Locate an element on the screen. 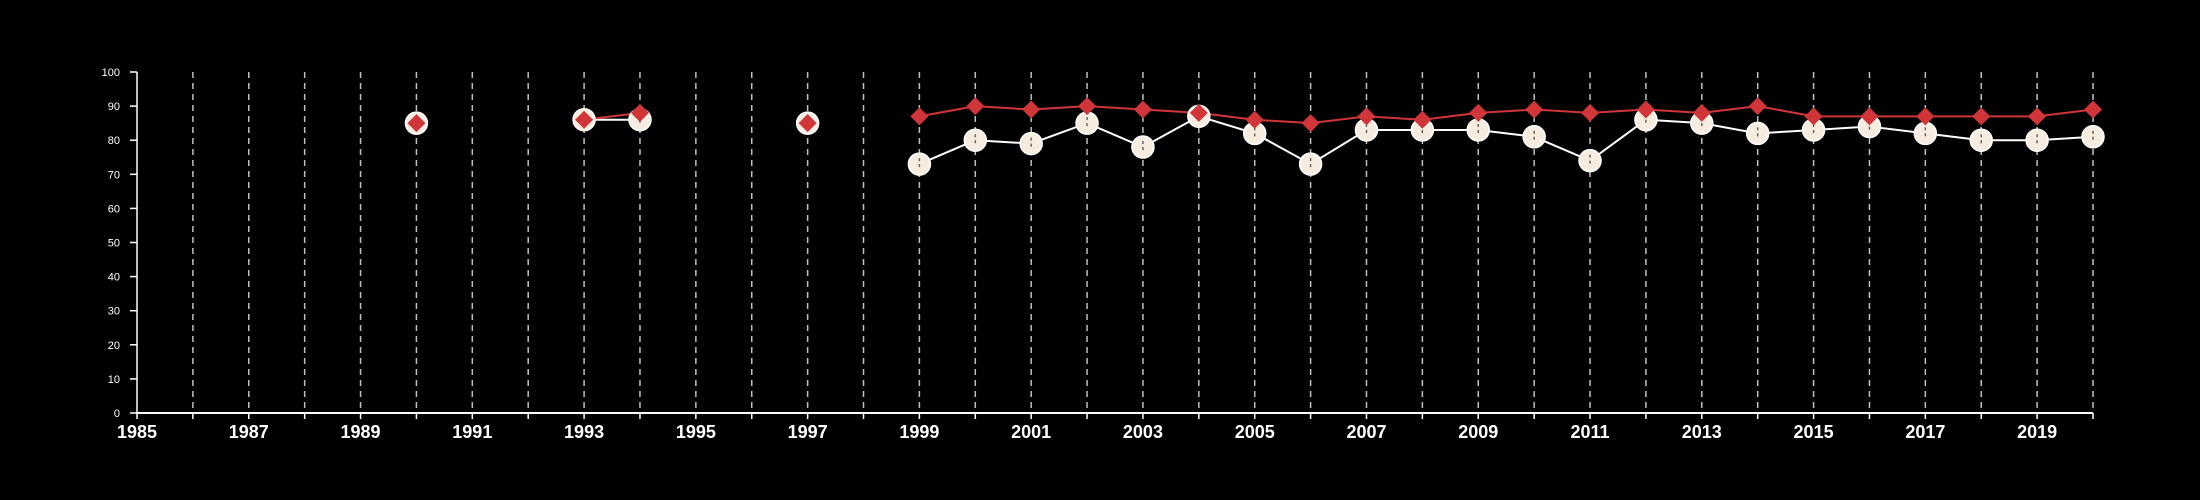 Image resolution: width=2200 pixels, height=500 pixels. x-tick-label-1995: 1995 is located at coordinates (696, 432).